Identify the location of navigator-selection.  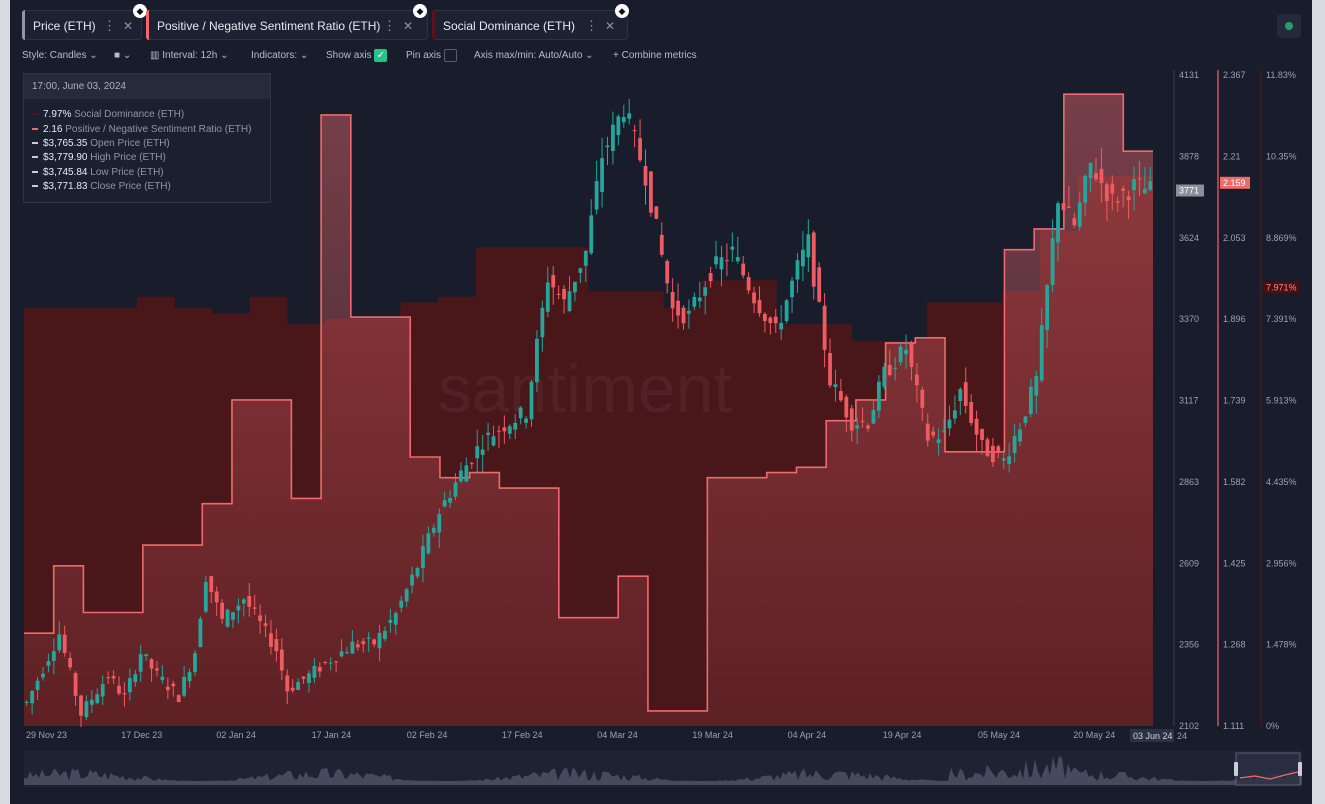
(1268, 769).